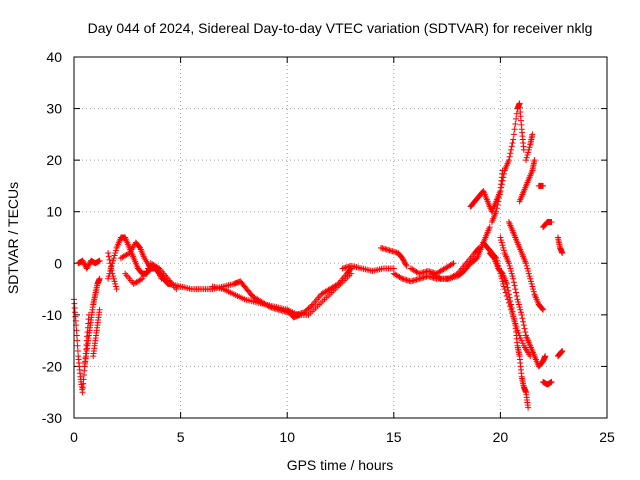  What do you see at coordinates (54, 160) in the screenshot?
I see `y-tick-label: 20` at bounding box center [54, 160].